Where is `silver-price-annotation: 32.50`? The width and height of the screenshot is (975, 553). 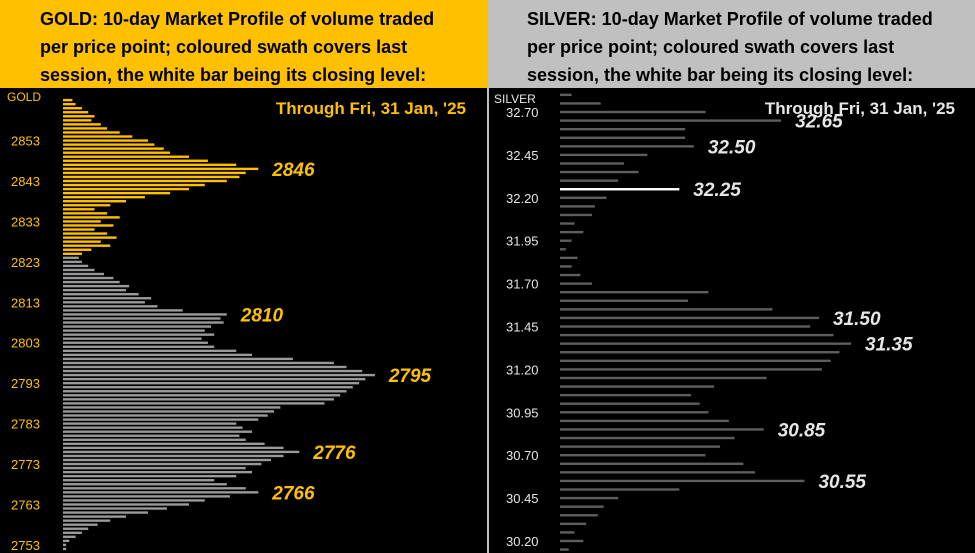 silver-price-annotation: 32.50 is located at coordinates (732, 147).